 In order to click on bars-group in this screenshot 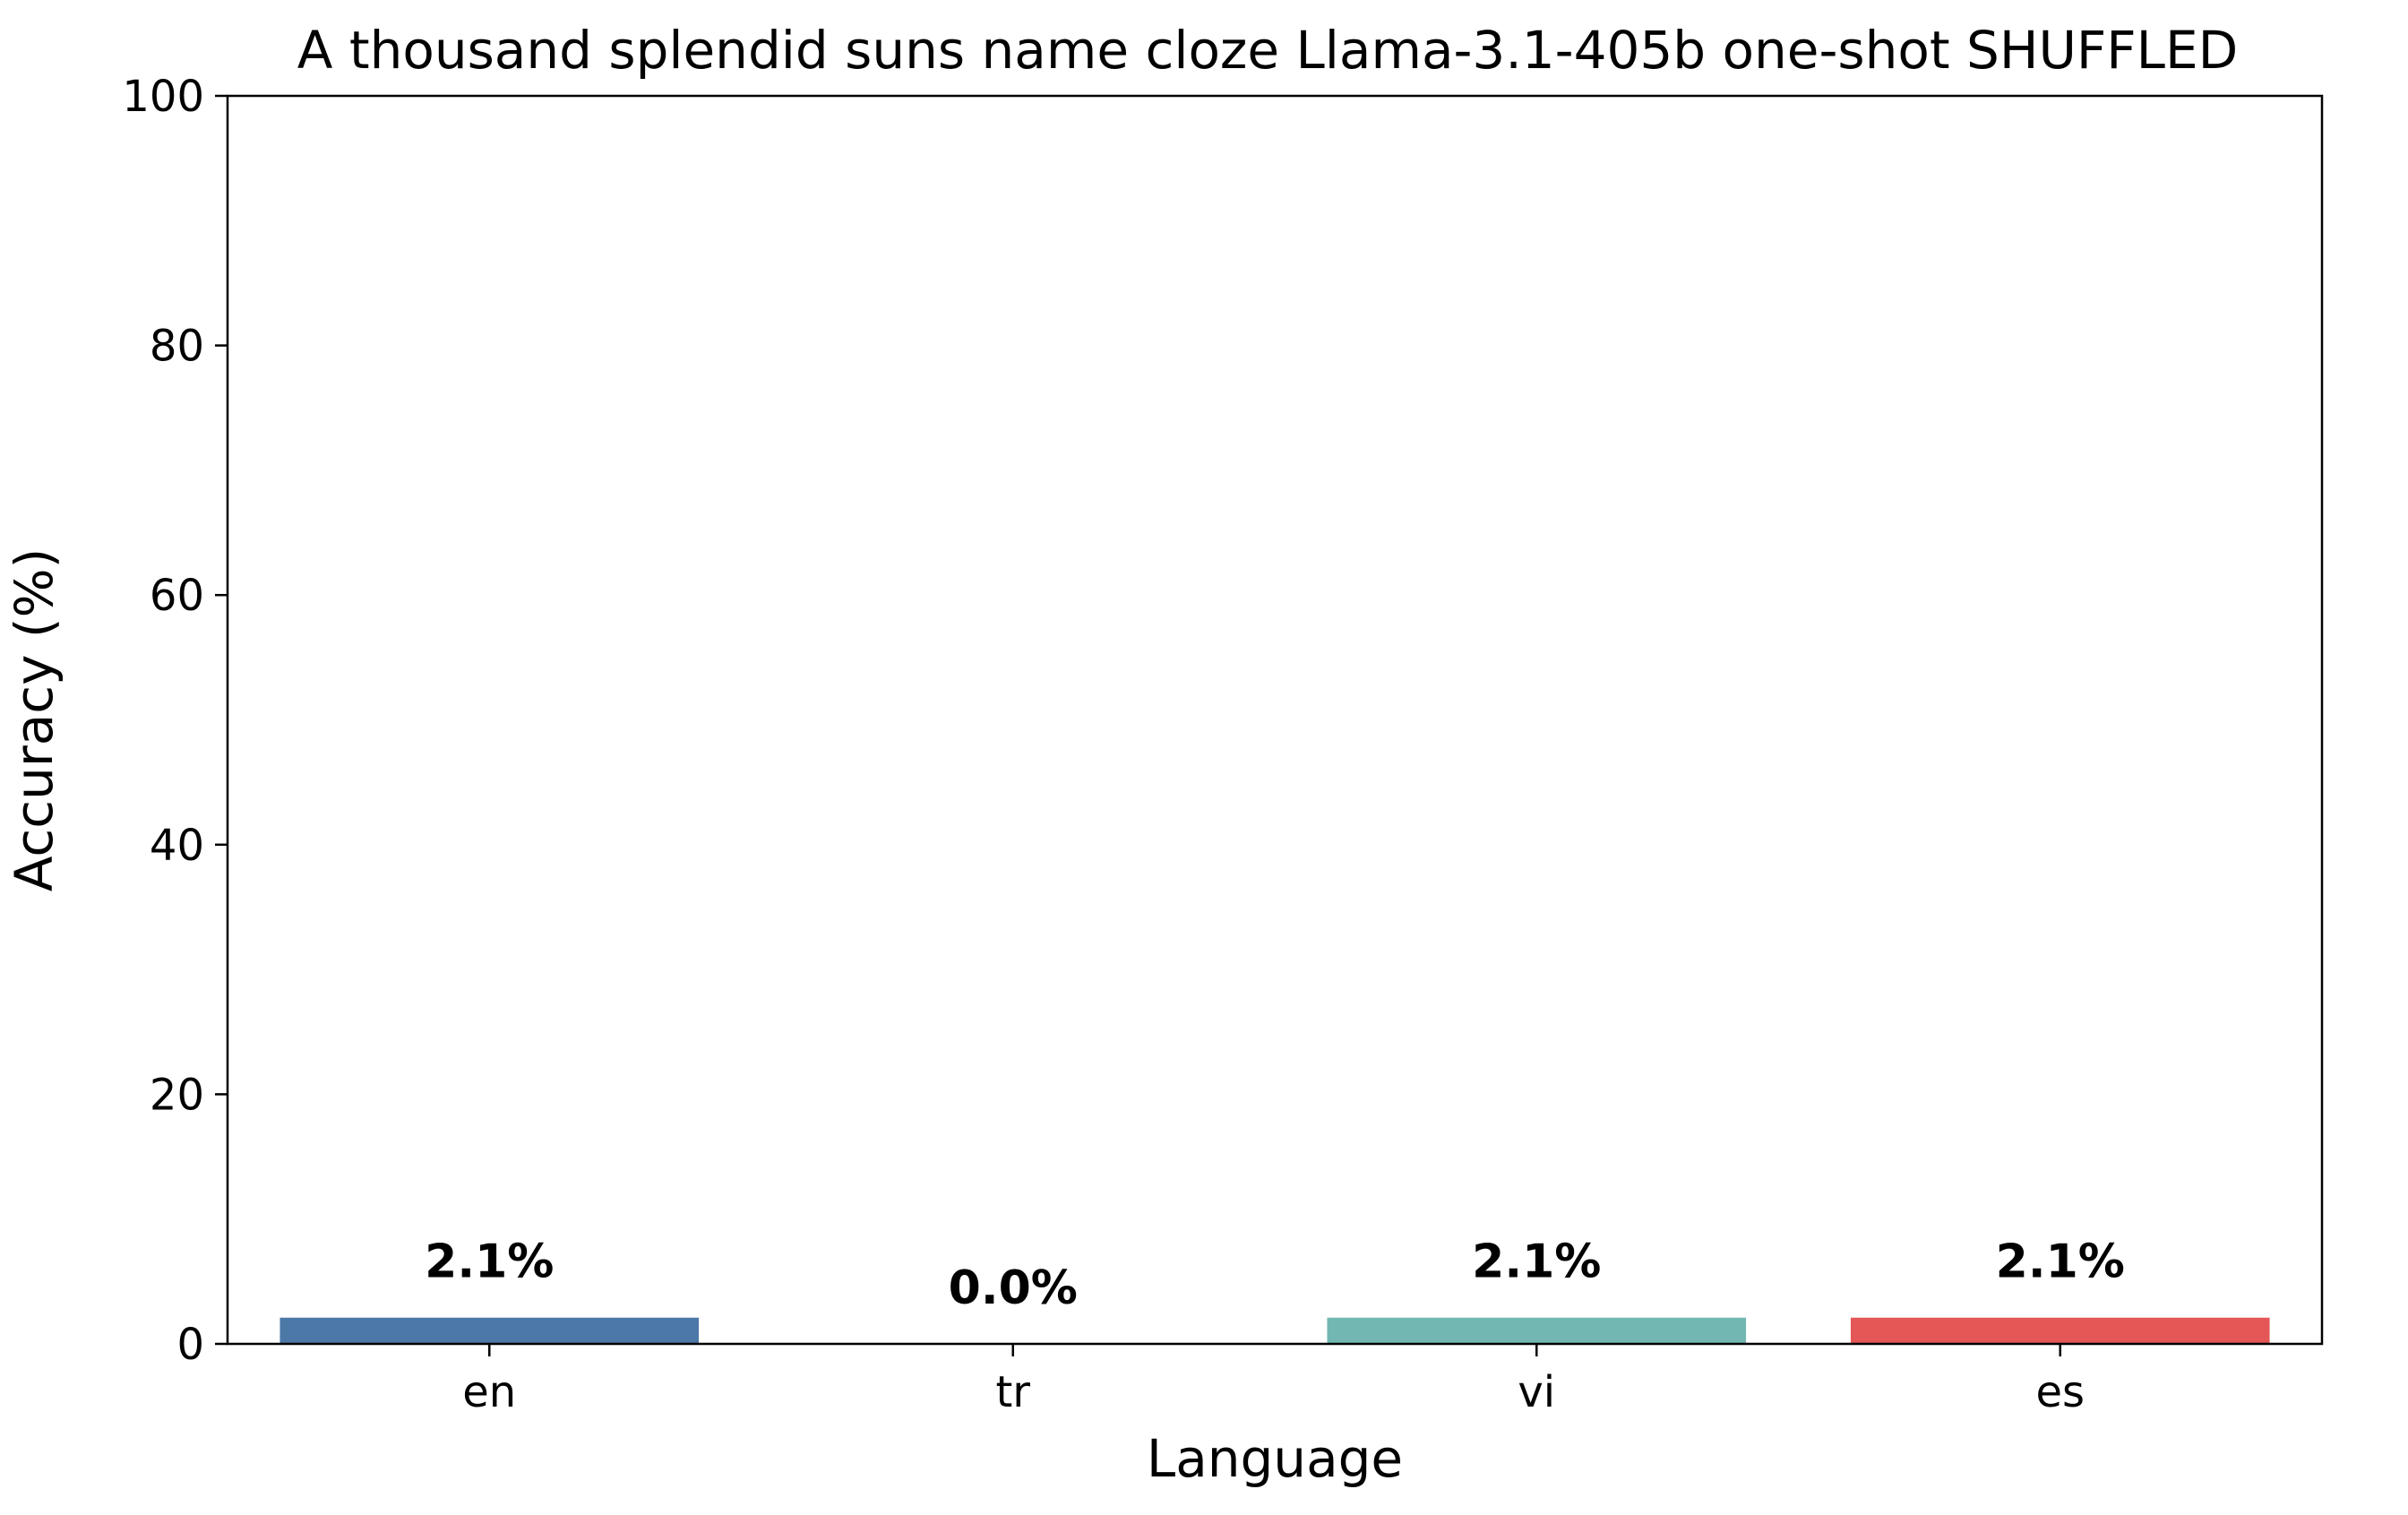, I will do `click(1275, 1330)`.